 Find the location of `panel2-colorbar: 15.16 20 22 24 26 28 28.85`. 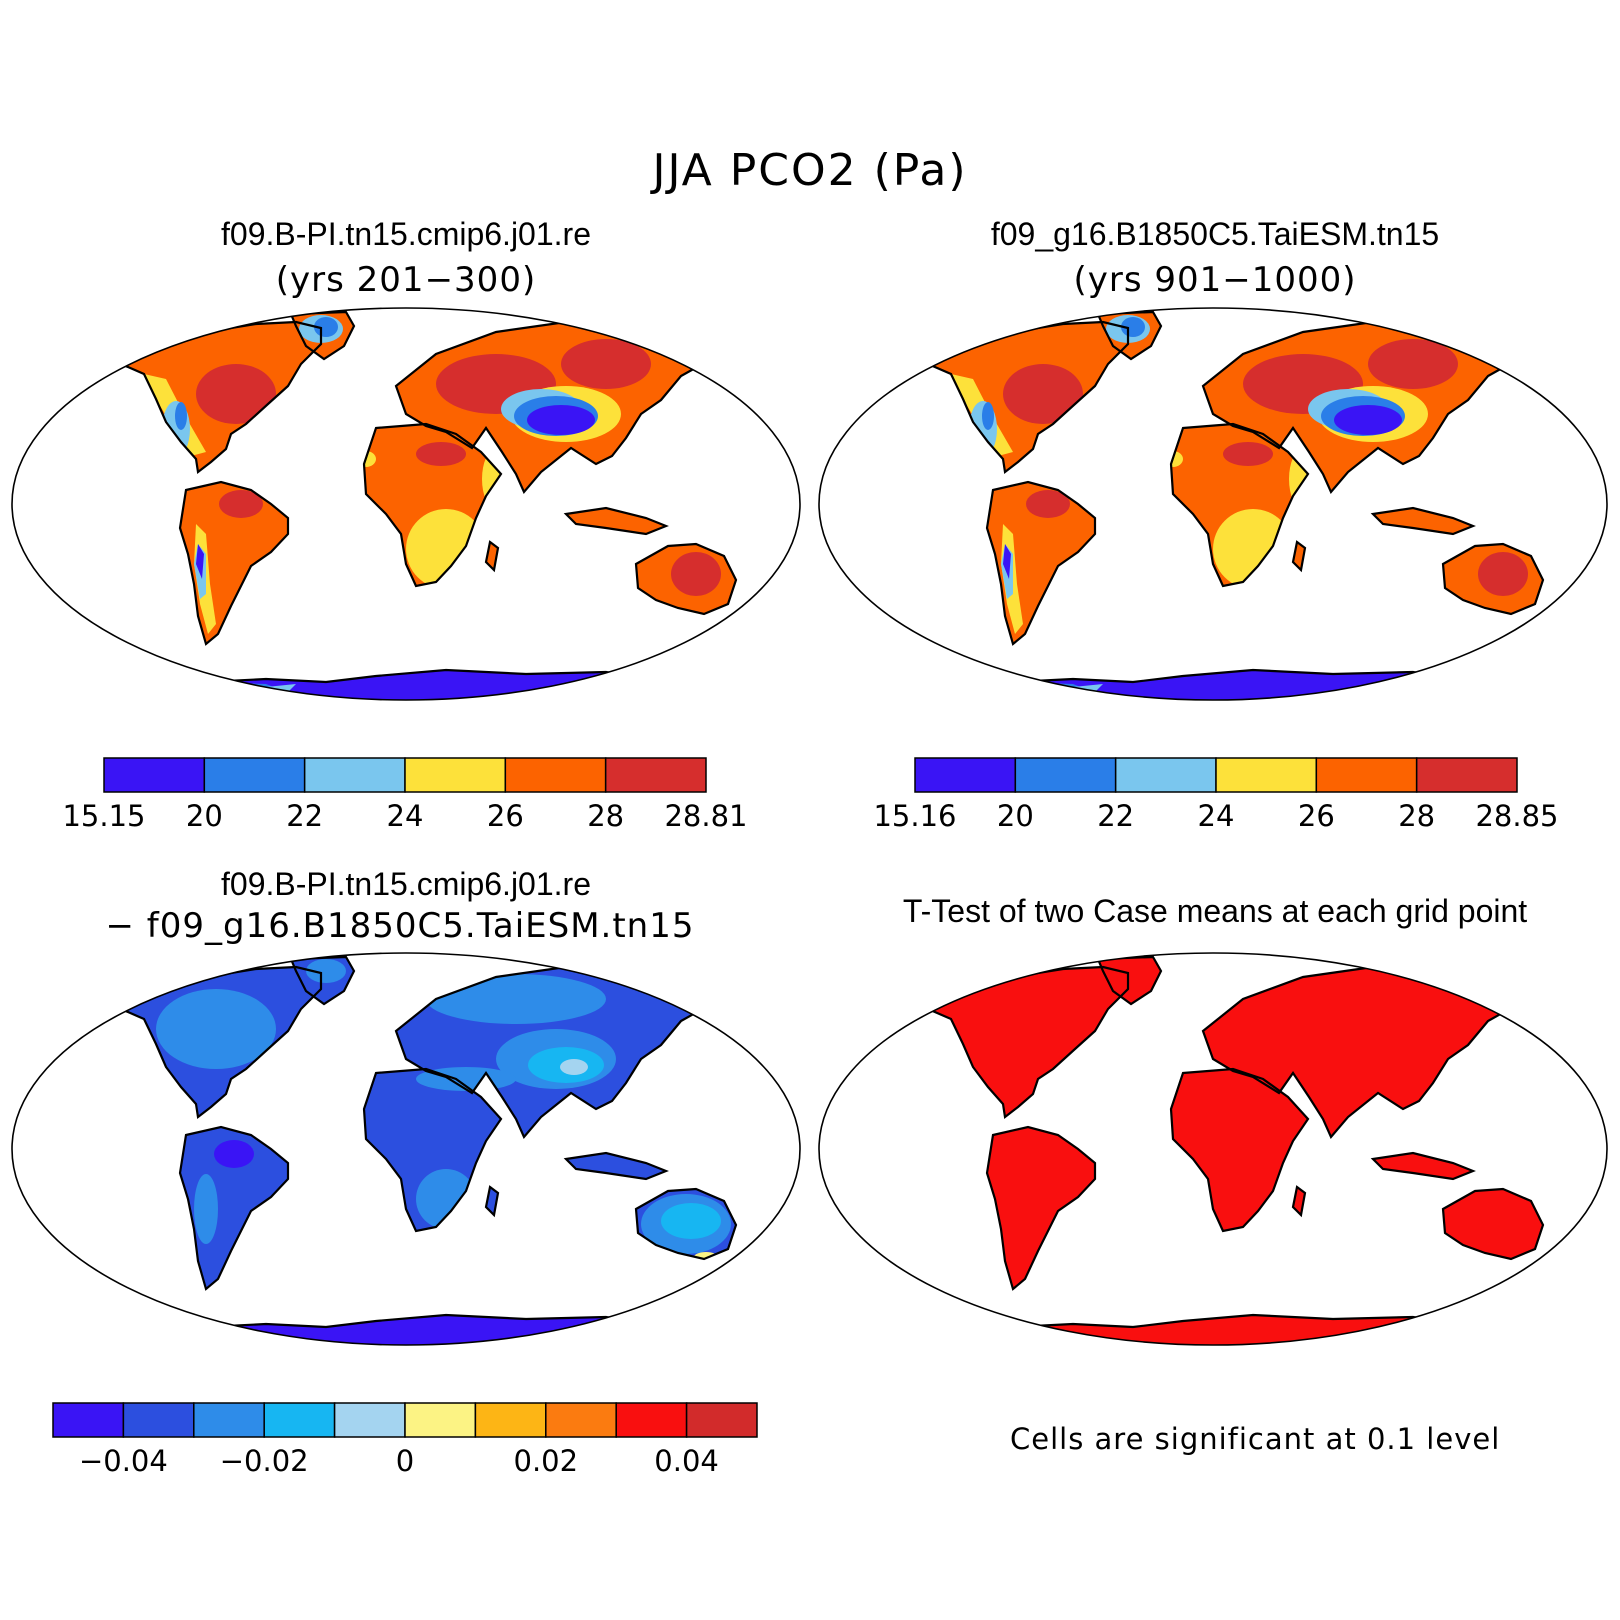

panel2-colorbar: 15.16 20 22 24 26 28 28.85 is located at coordinates (1216, 795).